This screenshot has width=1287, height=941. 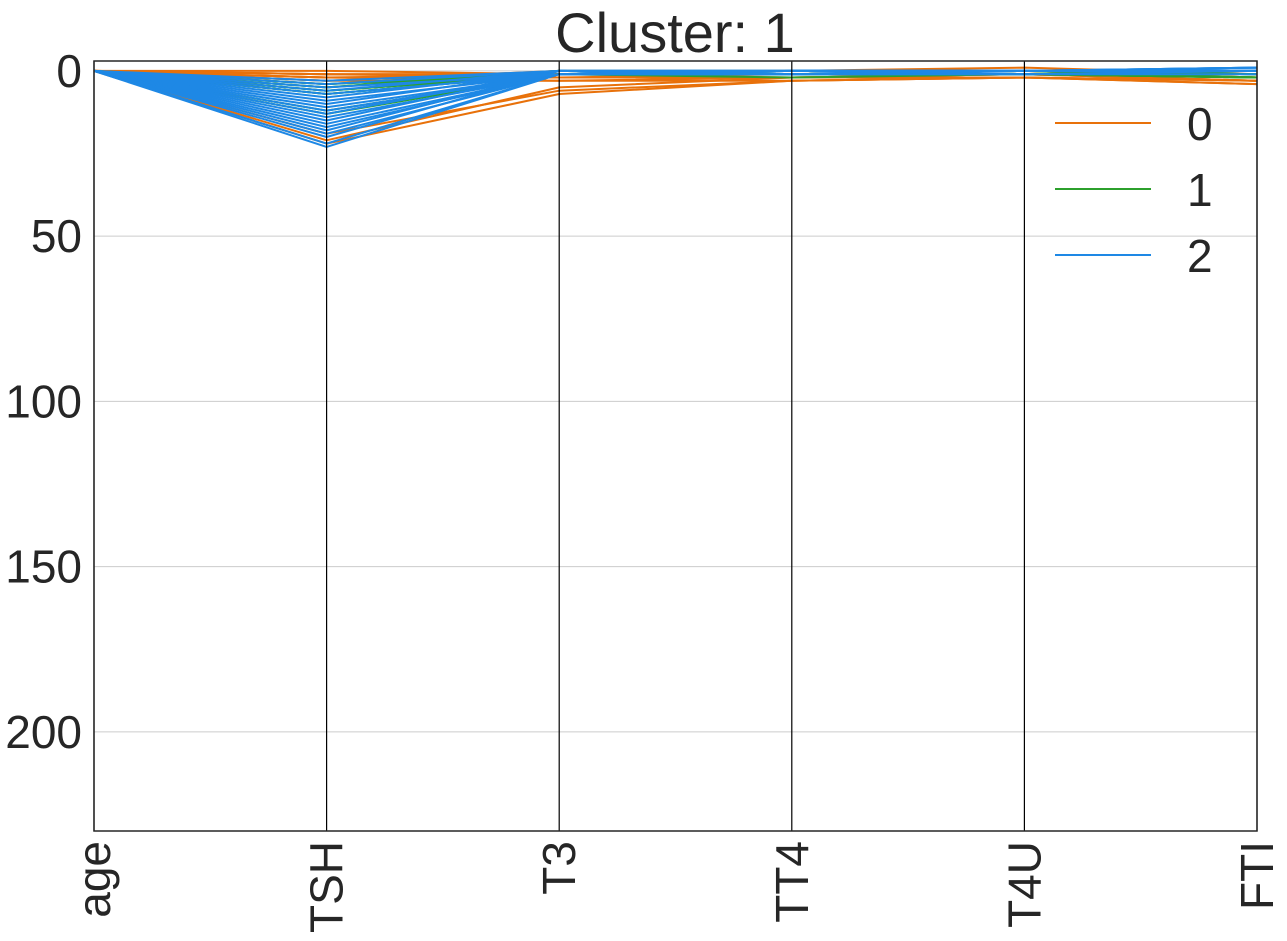 What do you see at coordinates (675, 887) in the screenshot?
I see `x-axis-labels: age TSH T3 TT4 T4U FTI` at bounding box center [675, 887].